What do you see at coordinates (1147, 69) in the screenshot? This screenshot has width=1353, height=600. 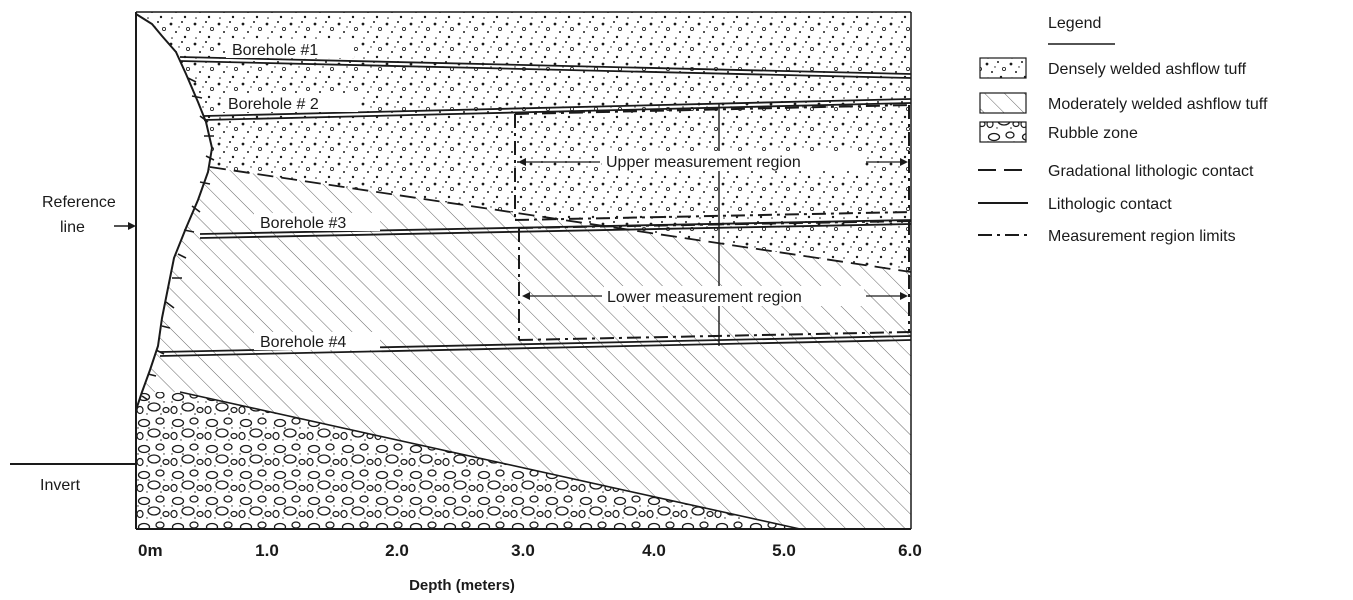 I see `legend-item-label: Densely welded ashflow tuff` at bounding box center [1147, 69].